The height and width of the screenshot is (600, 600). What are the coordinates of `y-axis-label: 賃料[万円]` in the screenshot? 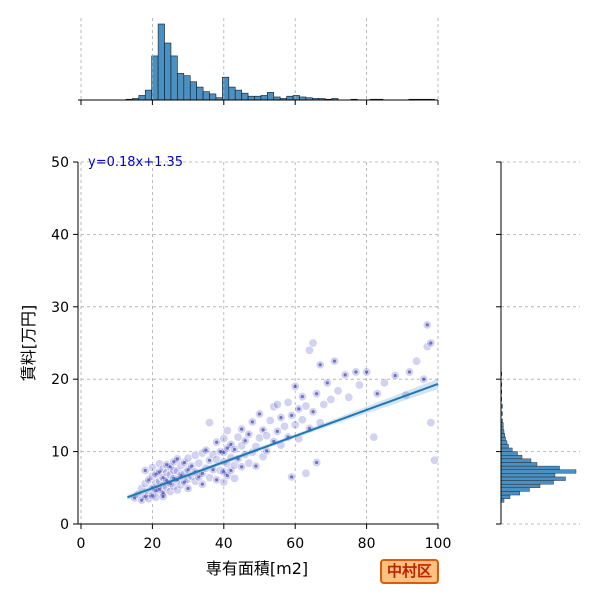 It's located at (28, 343).